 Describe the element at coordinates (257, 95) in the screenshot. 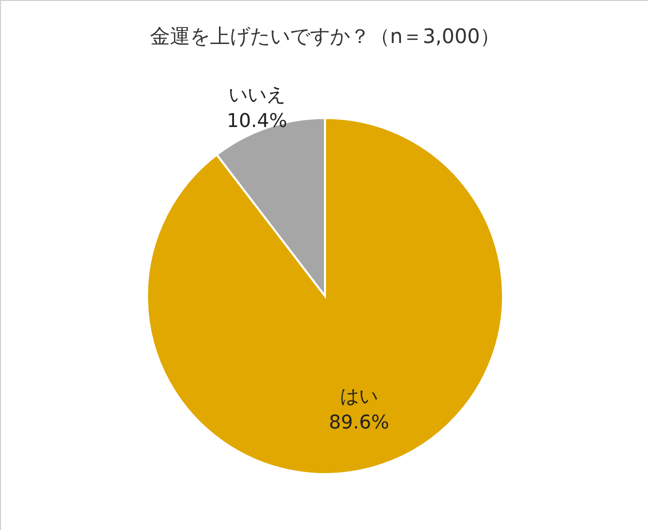

I see `slice-label: いいえ` at that location.